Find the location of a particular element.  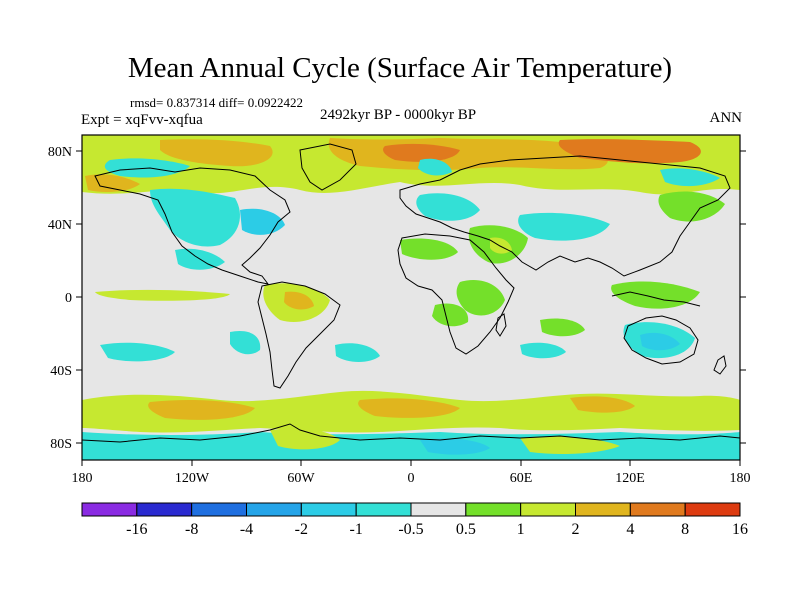

lon-label-180w: 180 is located at coordinates (82, 478).